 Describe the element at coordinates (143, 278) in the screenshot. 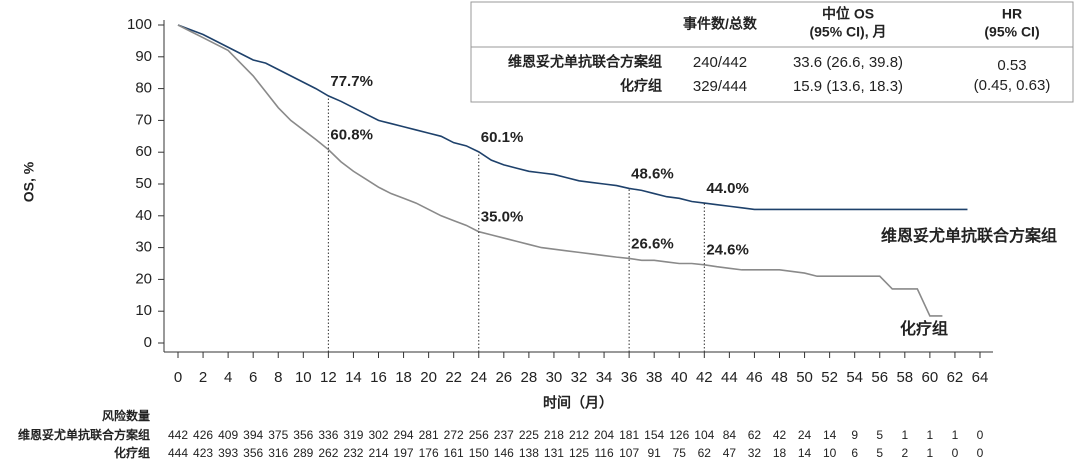

I see `y-tick-label: 20` at that location.